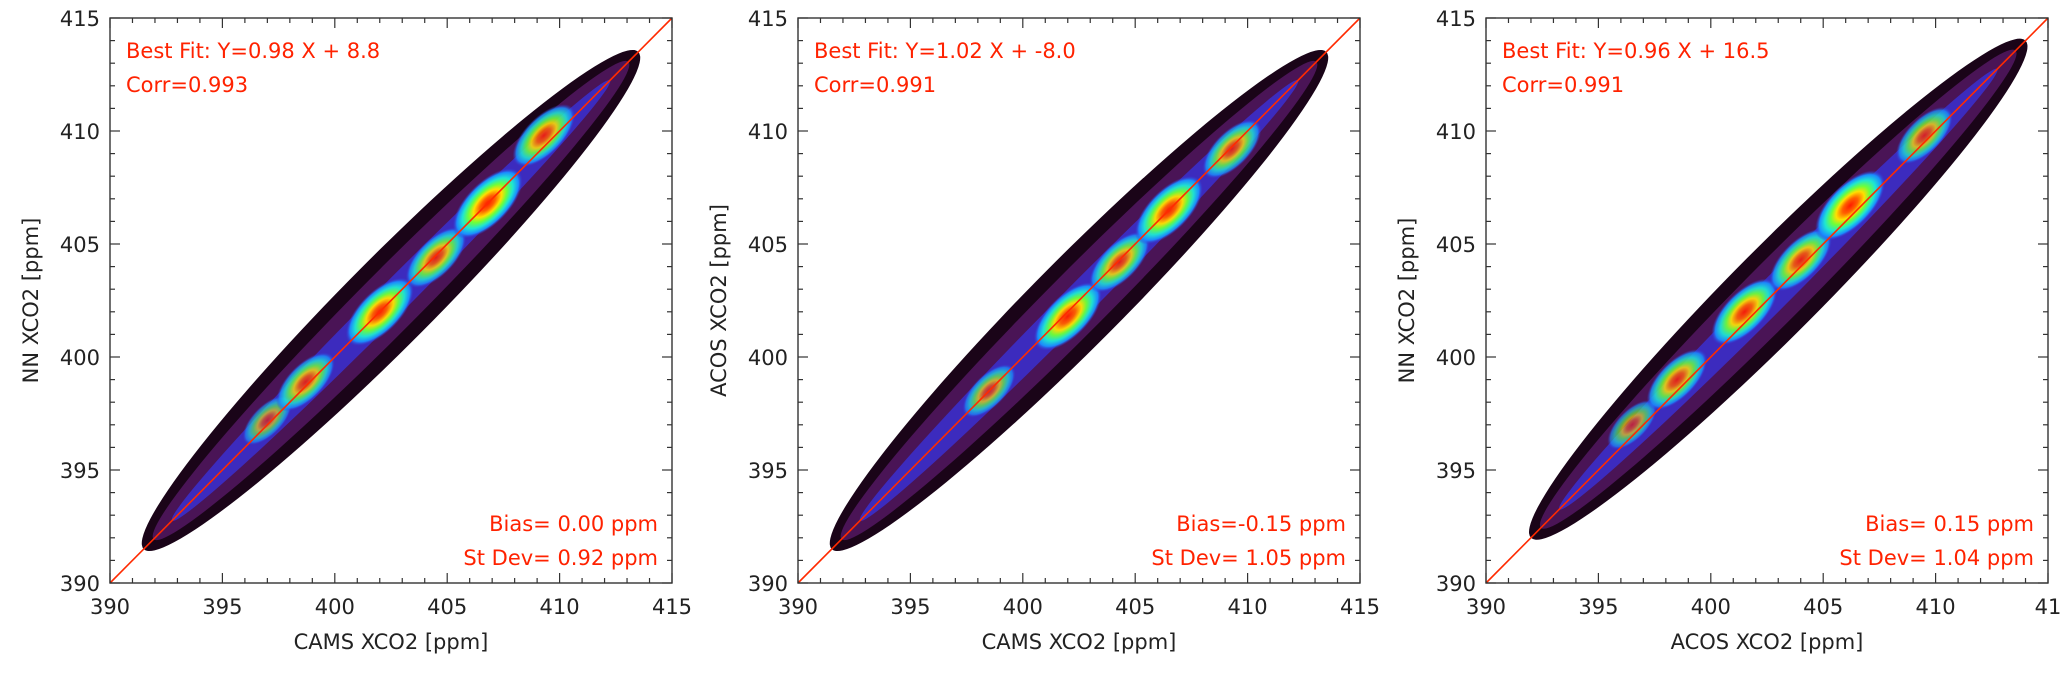 This screenshot has height=678, width=2067. I want to click on stdev-label: St Dev= 0.92 ppm, so click(560, 558).